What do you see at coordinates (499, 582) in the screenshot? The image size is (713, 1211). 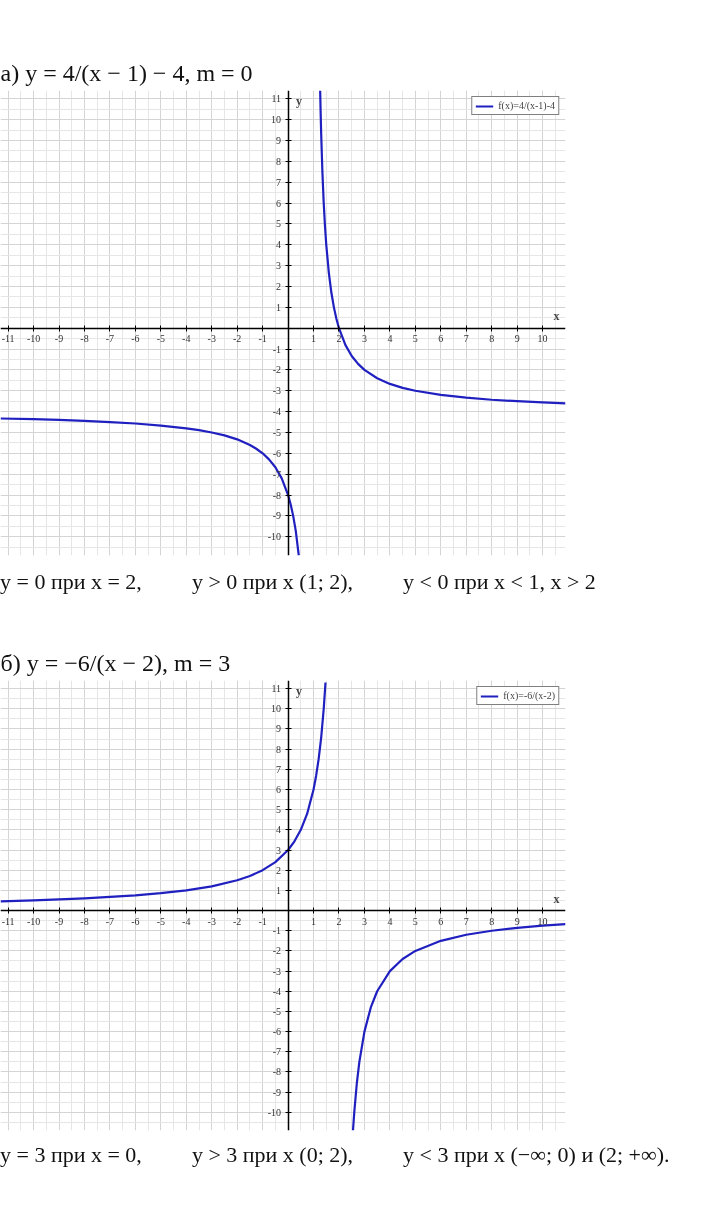 I see `text: y < 0 при x < 1, x > 2` at bounding box center [499, 582].